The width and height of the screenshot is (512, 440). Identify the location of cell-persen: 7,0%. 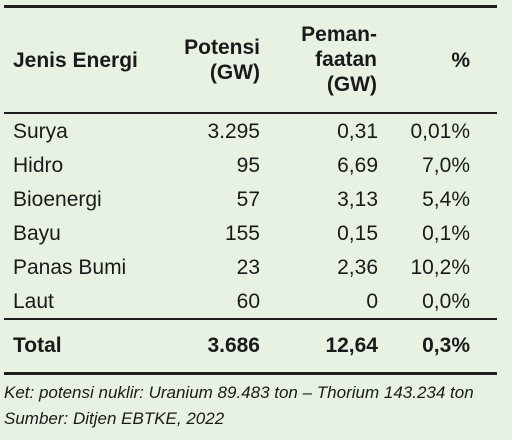
(446, 165).